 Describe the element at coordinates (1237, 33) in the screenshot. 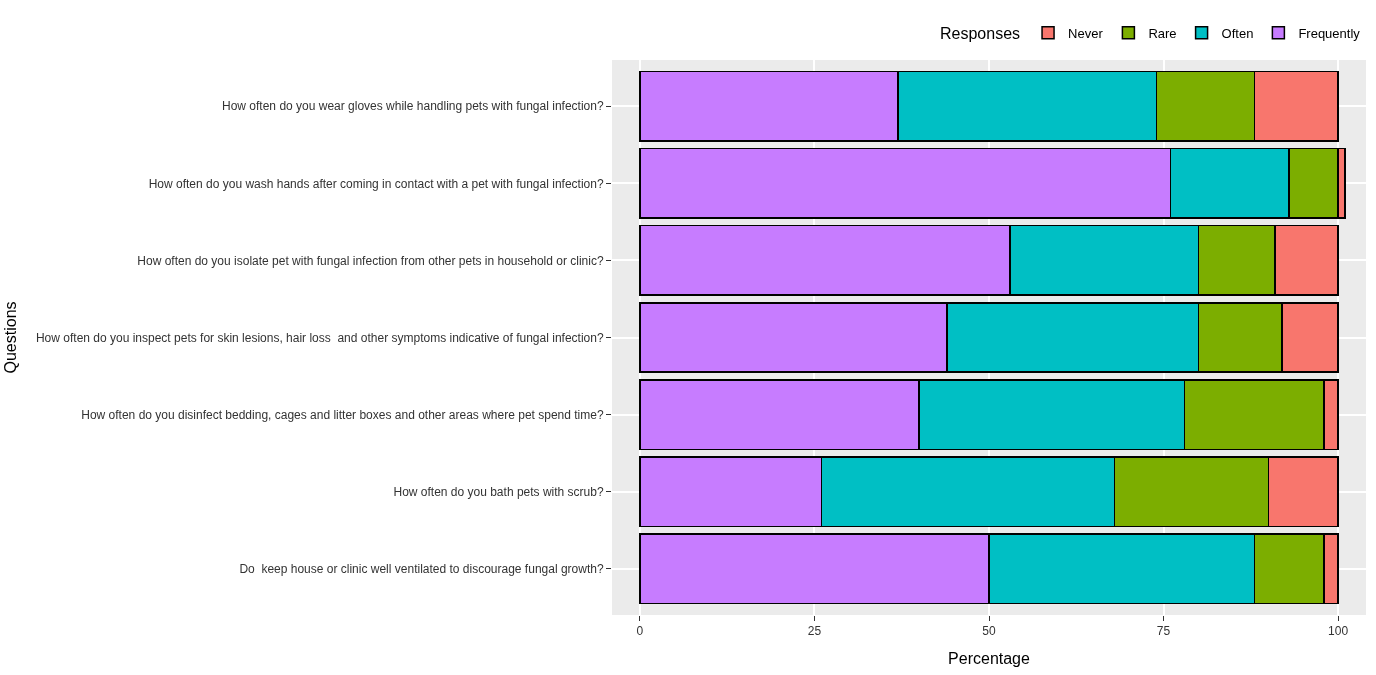

I see `legend-label: Often` at that location.